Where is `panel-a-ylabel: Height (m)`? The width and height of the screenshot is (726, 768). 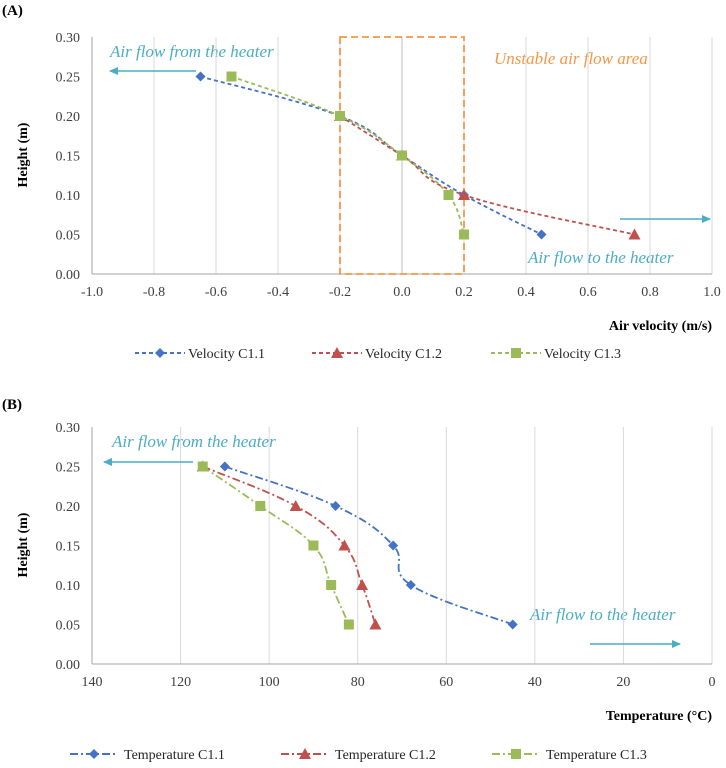
panel-a-ylabel: Height (m) is located at coordinates (23, 154).